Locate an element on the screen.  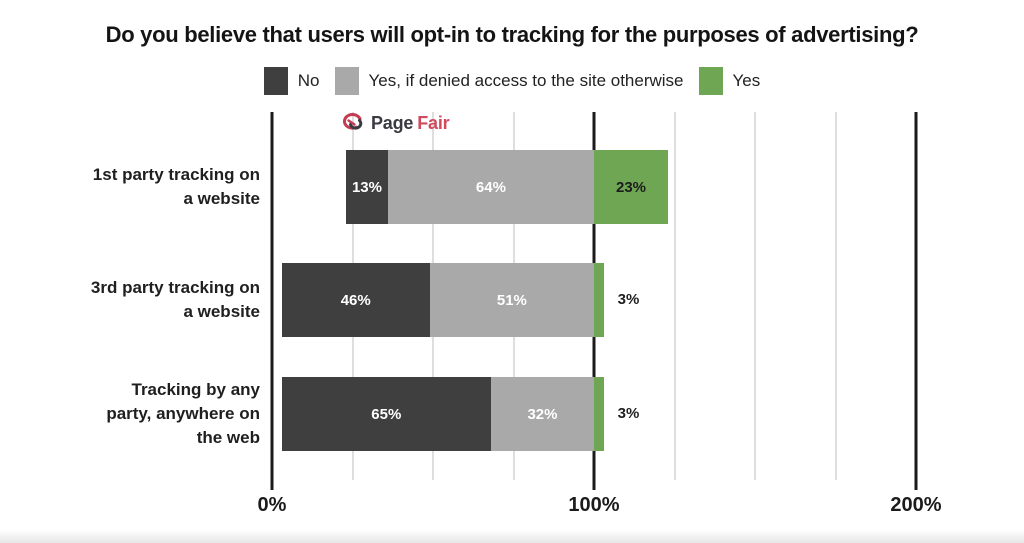
segment-value-label: 64% is located at coordinates (490, 187).